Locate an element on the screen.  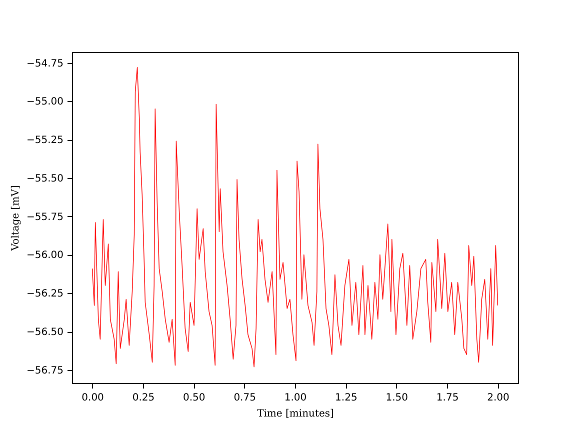
y-tick-label: −54.75 is located at coordinates (45, 64).